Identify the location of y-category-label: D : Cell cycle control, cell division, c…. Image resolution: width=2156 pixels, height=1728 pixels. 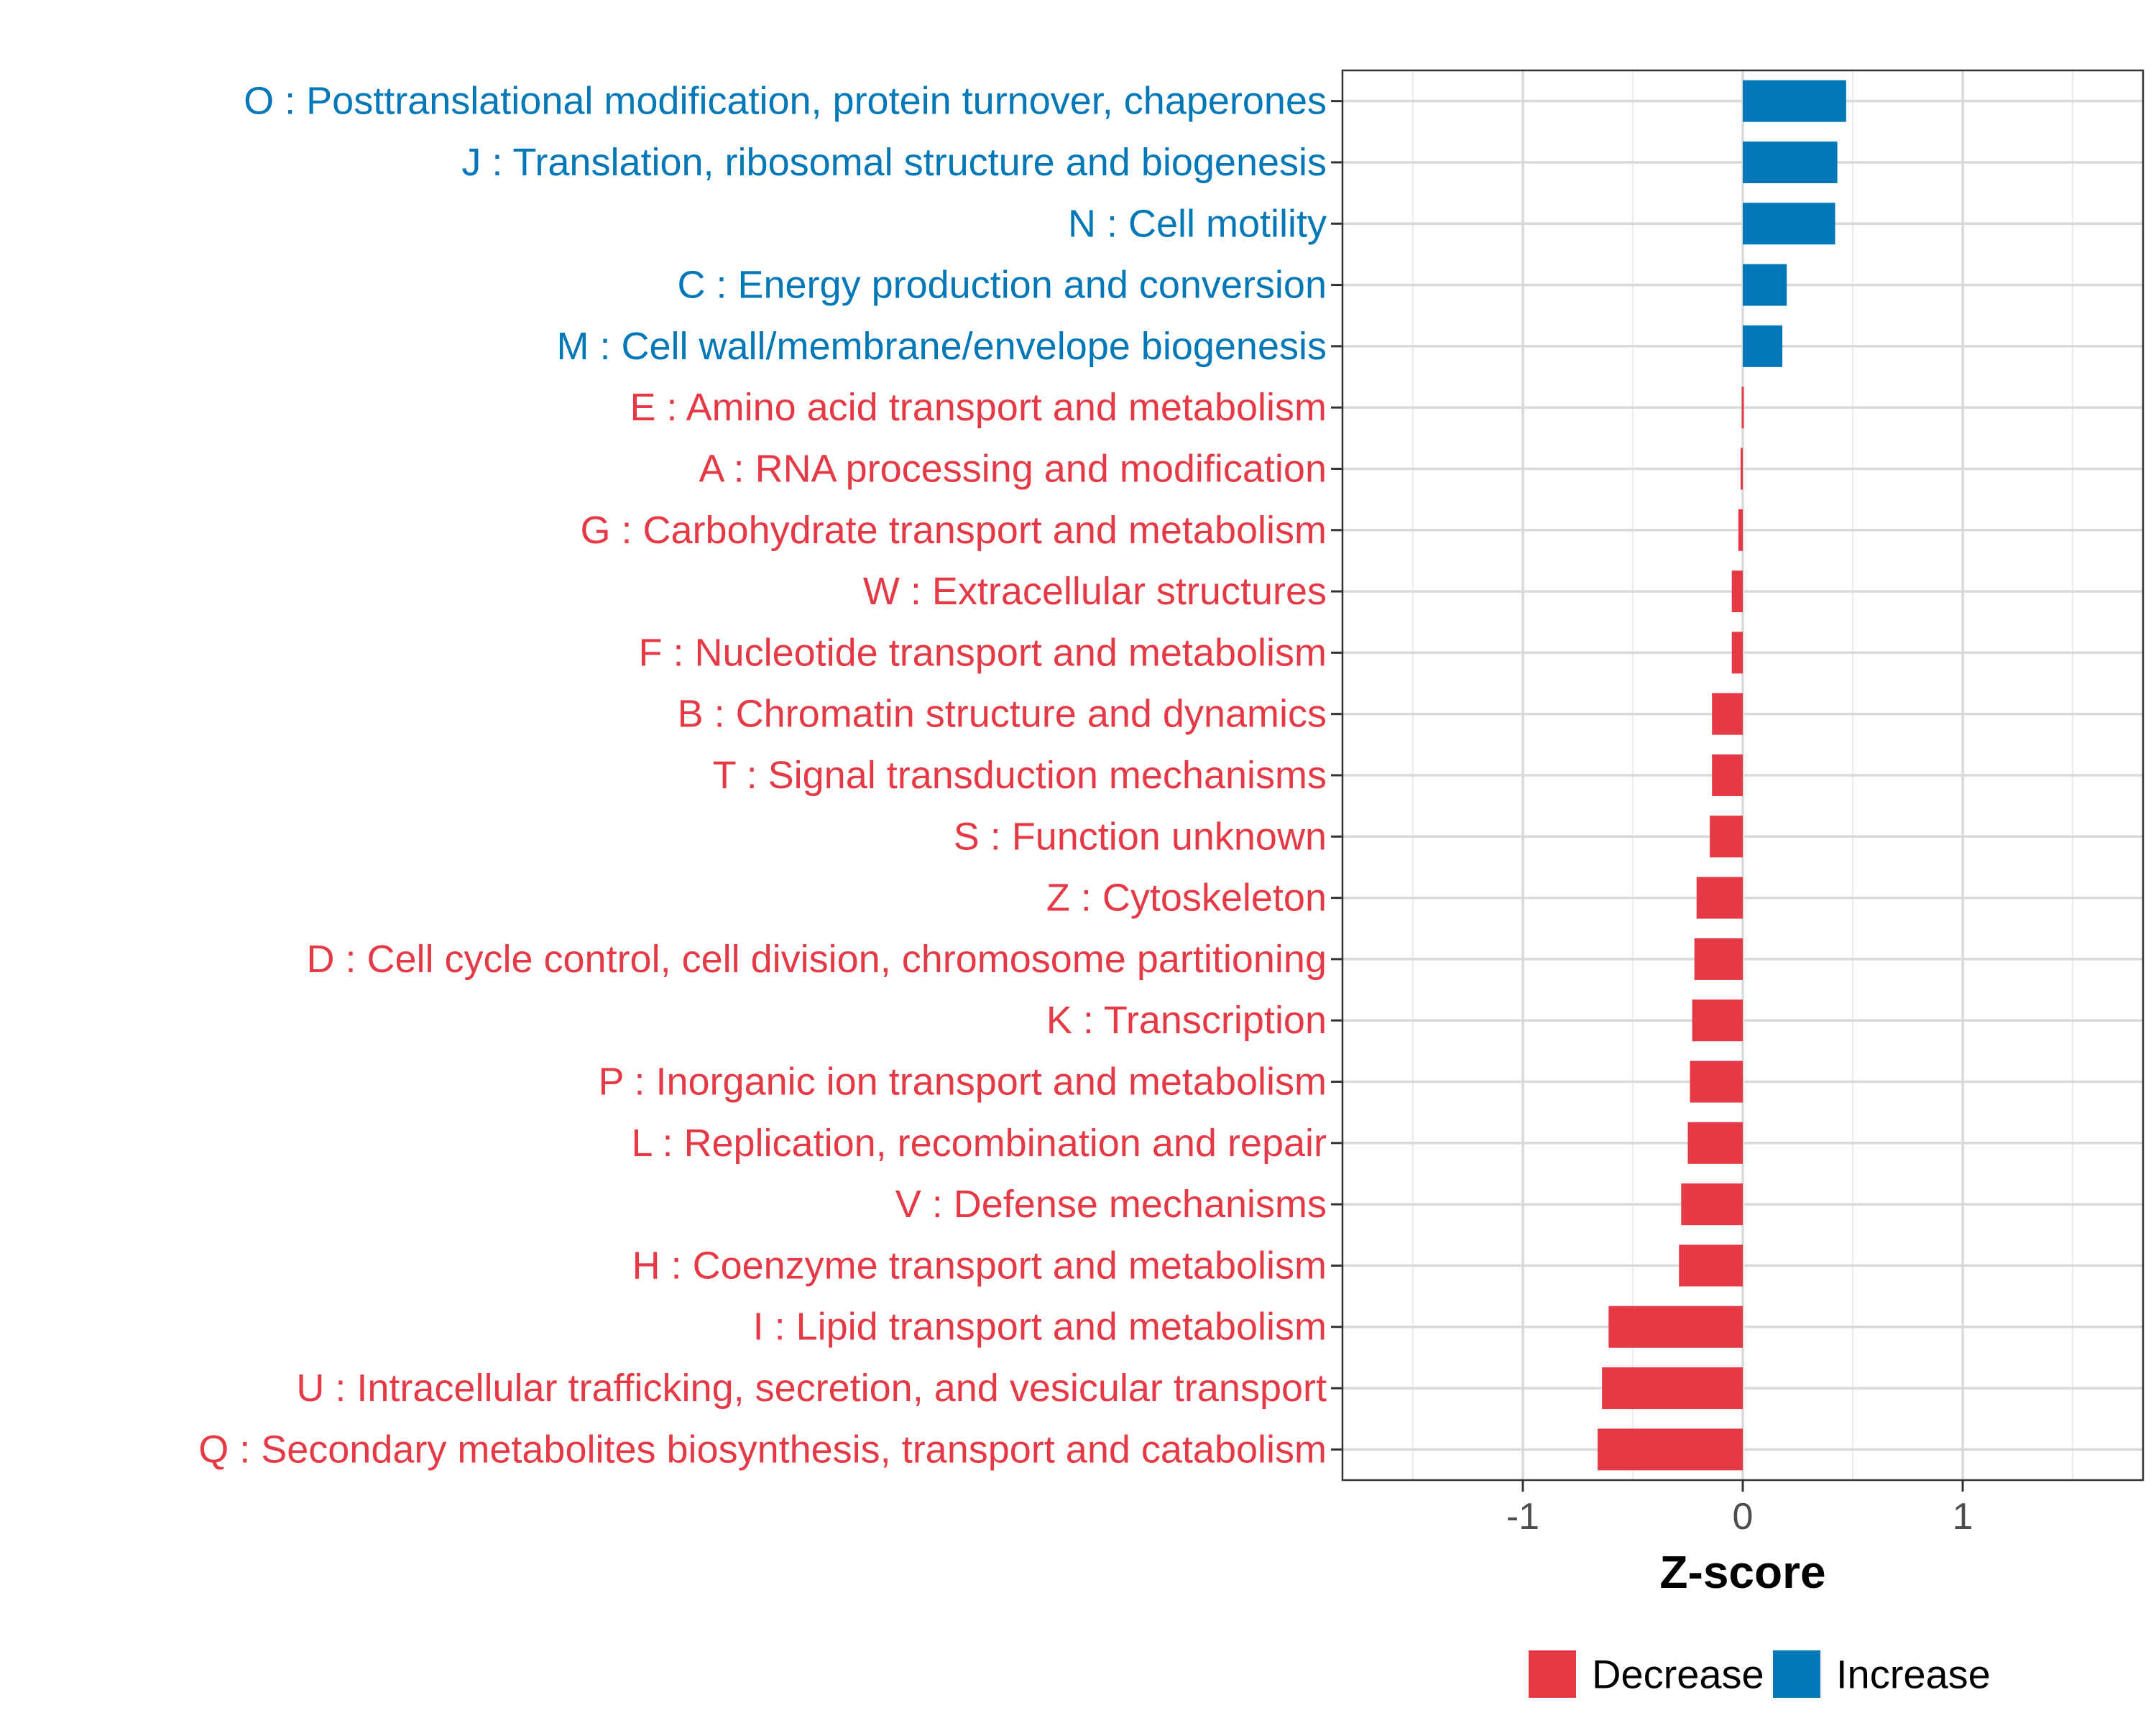
(817, 959).